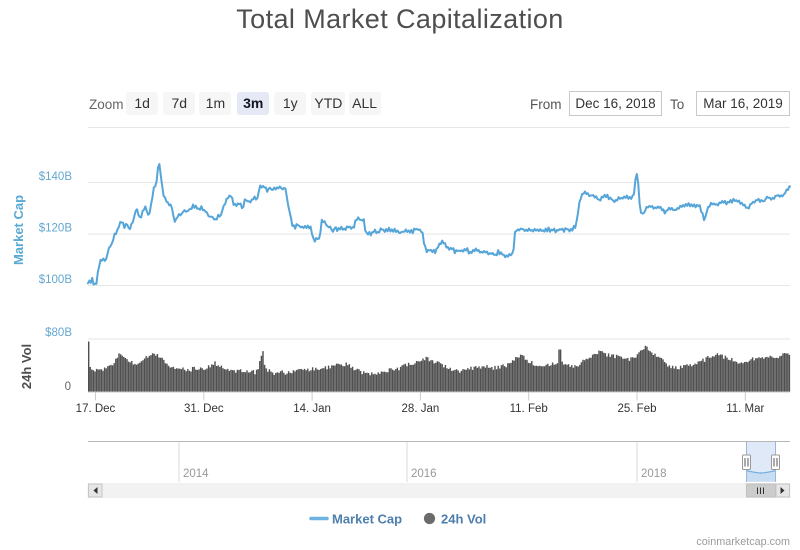  I want to click on svg-text: $140B, so click(56, 177).